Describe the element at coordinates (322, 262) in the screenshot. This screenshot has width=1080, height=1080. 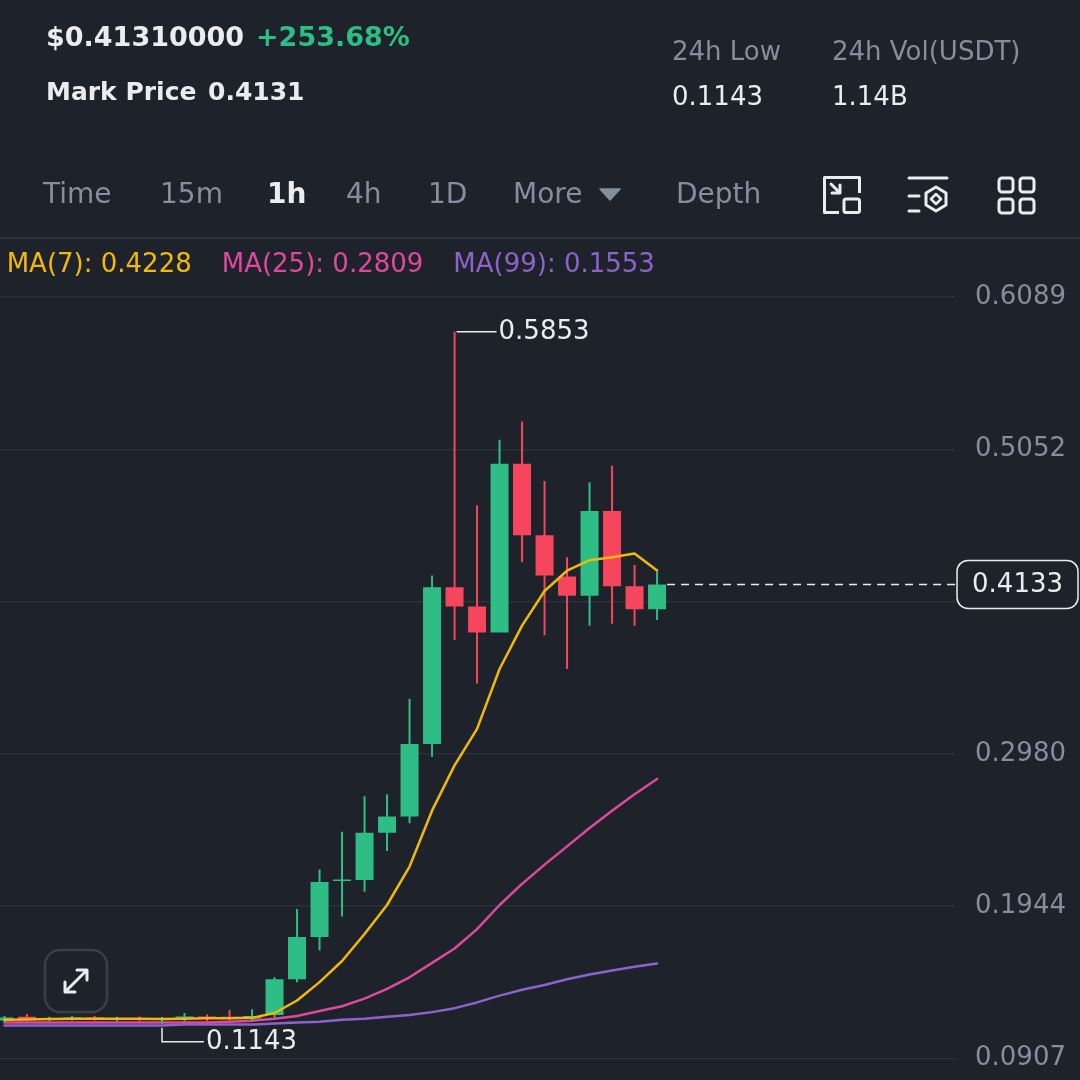
I see `text: MA(25): 0.2809` at that location.